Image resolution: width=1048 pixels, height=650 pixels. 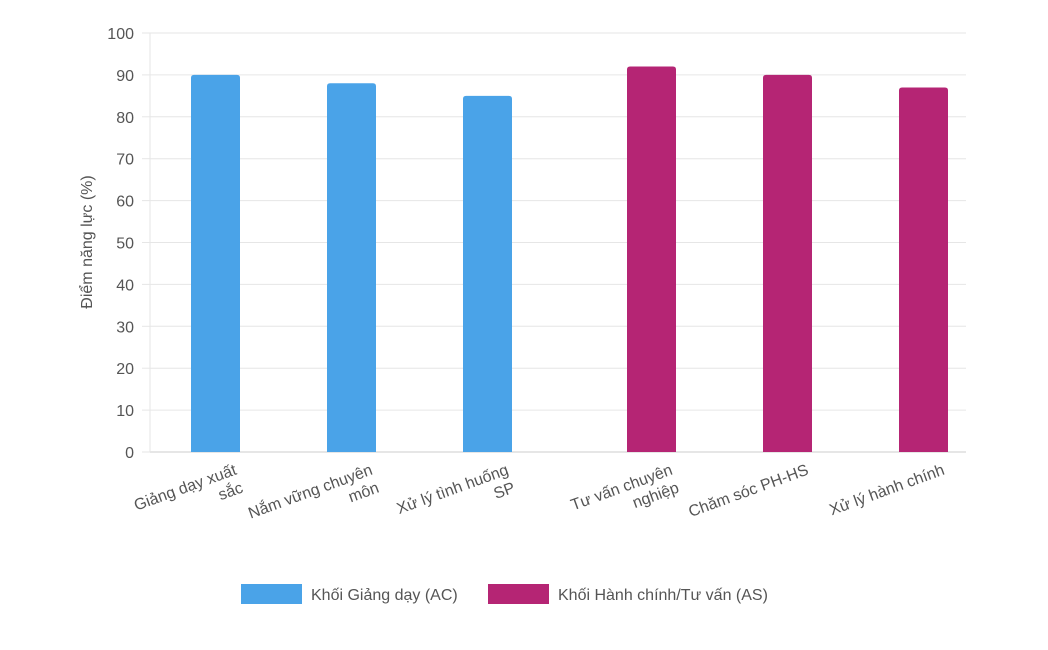 I want to click on y-tick-label: 0, so click(x=129, y=453).